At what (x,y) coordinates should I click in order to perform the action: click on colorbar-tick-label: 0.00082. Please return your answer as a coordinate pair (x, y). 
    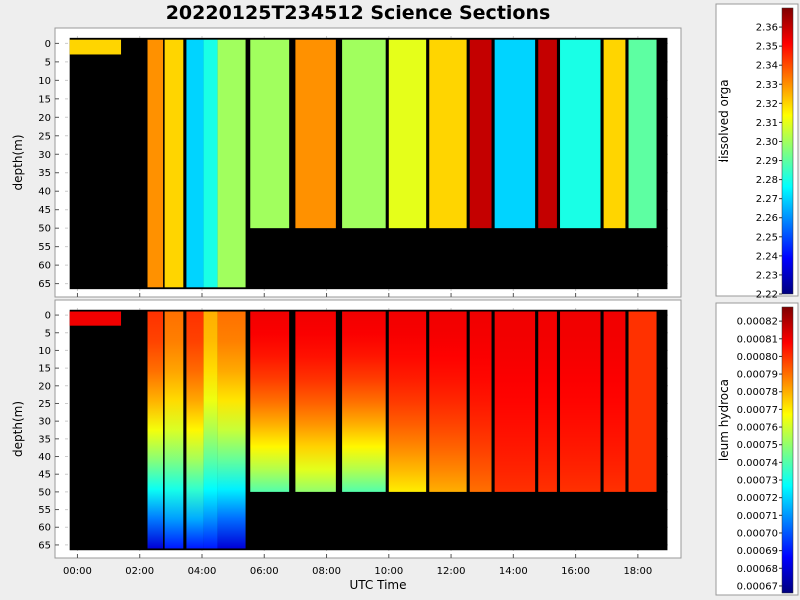
    Looking at the image, I should click on (757, 322).